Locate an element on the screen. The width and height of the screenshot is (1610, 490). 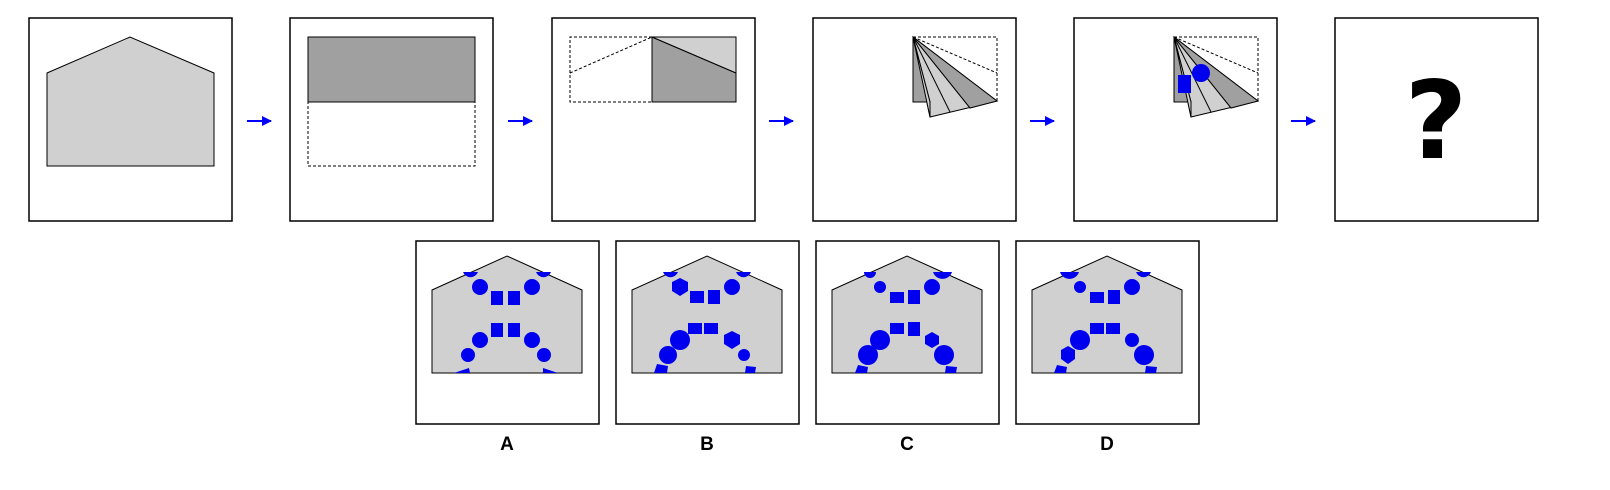
question-mark: ? is located at coordinates (1436, 121).